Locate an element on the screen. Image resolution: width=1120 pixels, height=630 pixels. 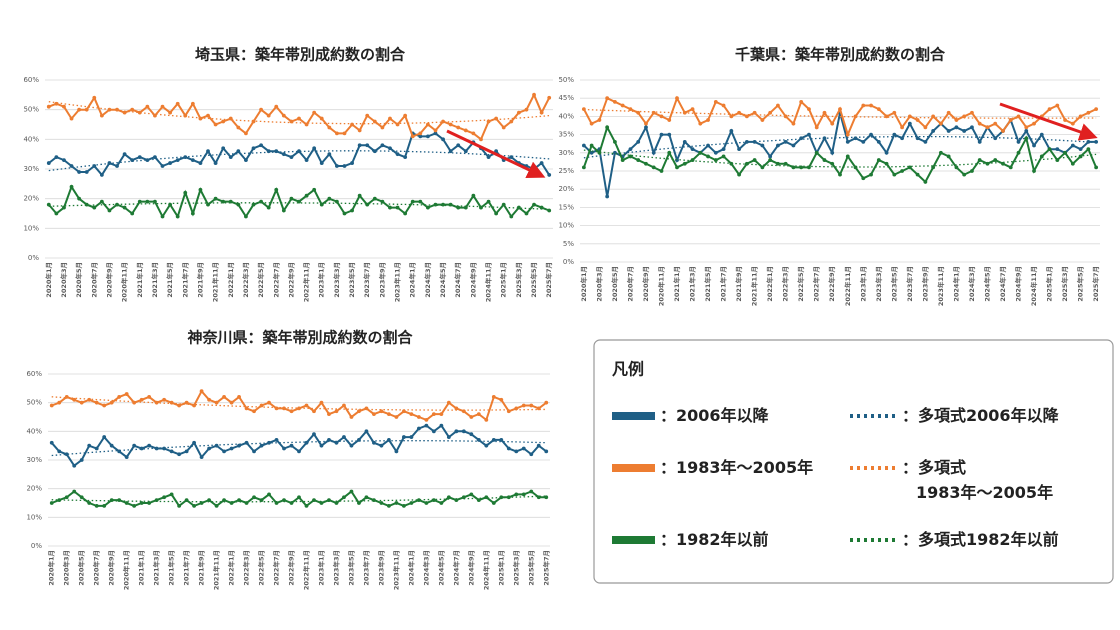
x-tick-label: 2021年11月 is located at coordinates (754, 286).